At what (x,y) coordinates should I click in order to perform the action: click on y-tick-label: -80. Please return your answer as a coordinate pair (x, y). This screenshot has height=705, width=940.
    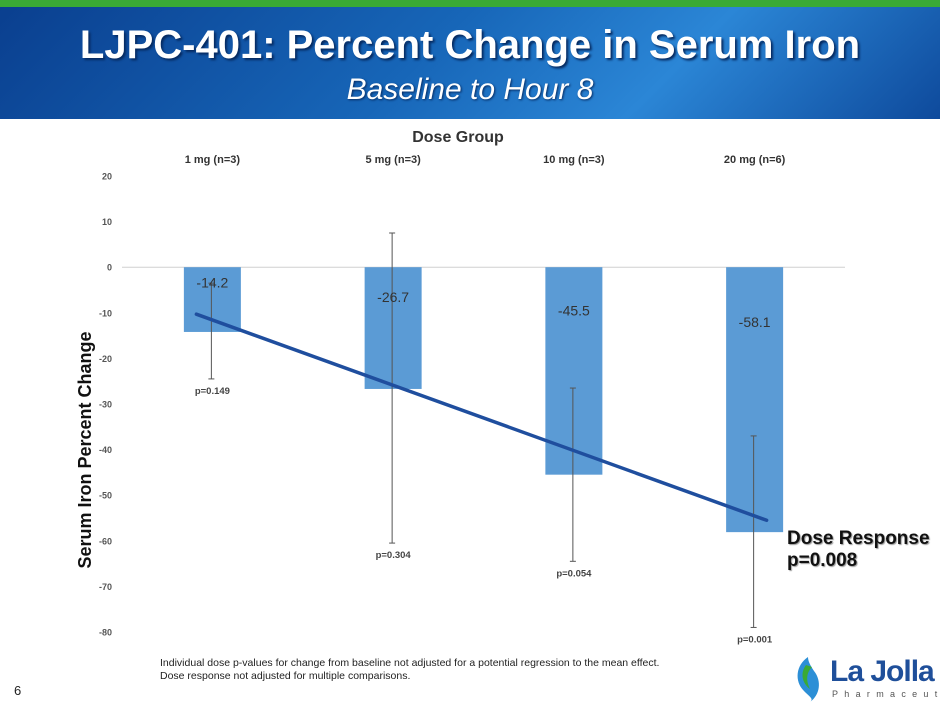
    Looking at the image, I should click on (105, 633).